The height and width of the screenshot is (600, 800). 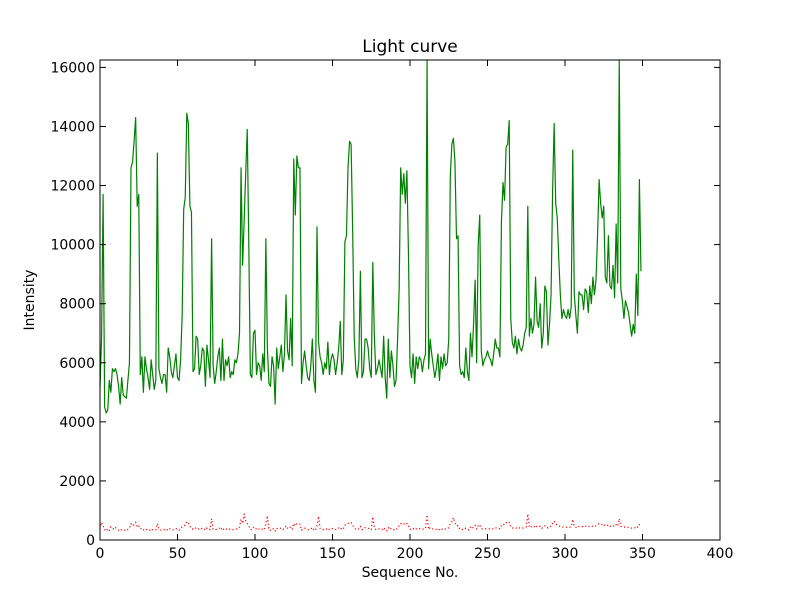 What do you see at coordinates (410, 573) in the screenshot?
I see `x-axis-label: Sequence No.` at bounding box center [410, 573].